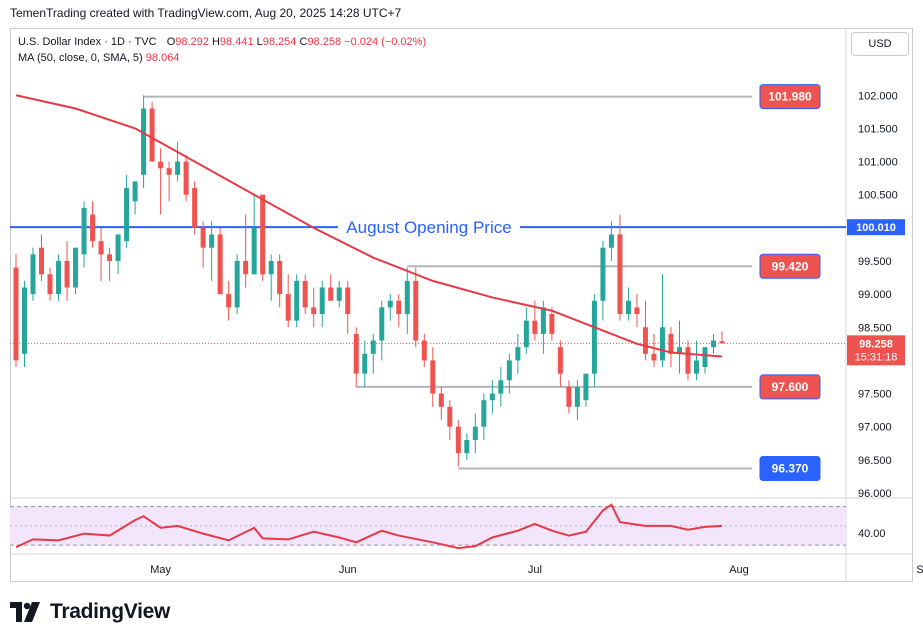 The height and width of the screenshot is (643, 923). What do you see at coordinates (54, 512) in the screenshot?
I see `rsi-label: RSI (14, close)` at bounding box center [54, 512].